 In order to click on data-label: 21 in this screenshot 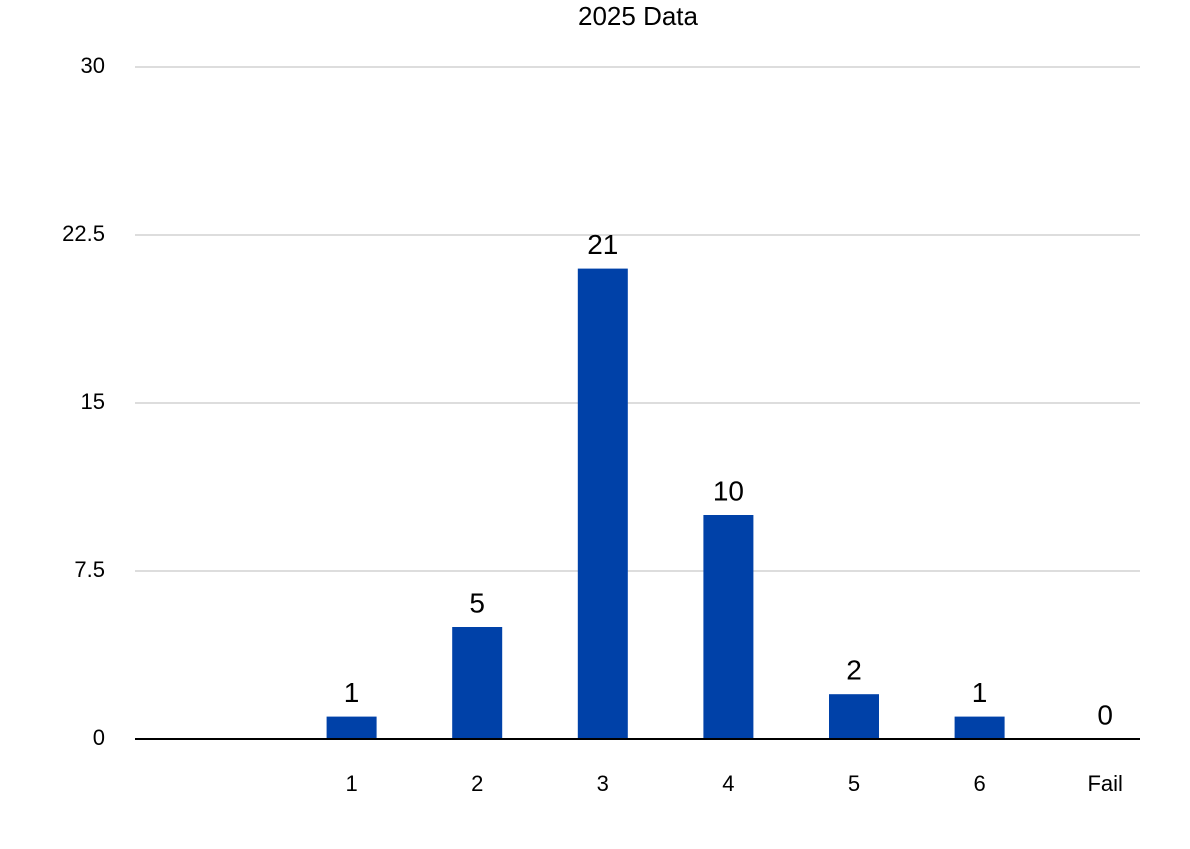, I will do `click(602, 244)`.